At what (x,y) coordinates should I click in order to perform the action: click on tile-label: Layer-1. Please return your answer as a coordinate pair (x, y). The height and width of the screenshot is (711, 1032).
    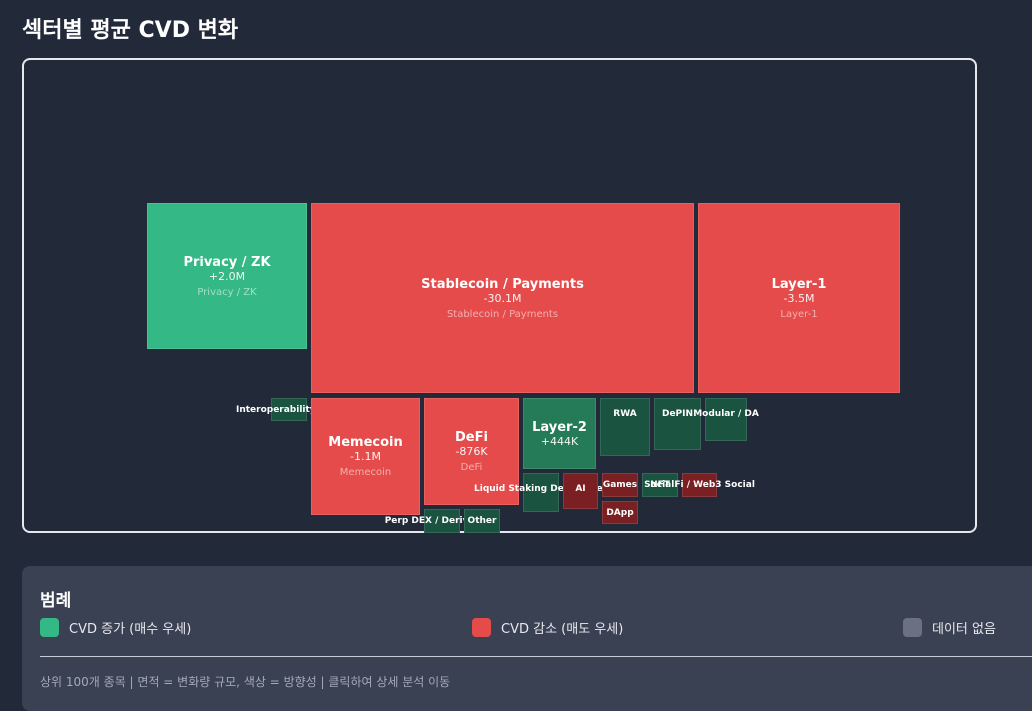
    Looking at the image, I should click on (799, 284).